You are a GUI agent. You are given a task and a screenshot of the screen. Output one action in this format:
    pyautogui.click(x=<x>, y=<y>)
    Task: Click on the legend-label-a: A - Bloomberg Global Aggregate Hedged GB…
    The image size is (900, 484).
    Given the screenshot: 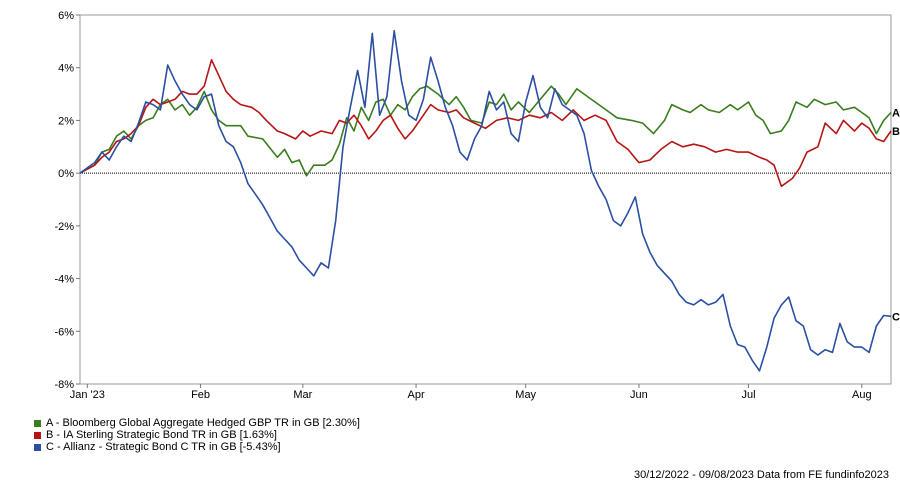 What is the action you would take?
    pyautogui.click(x=203, y=423)
    